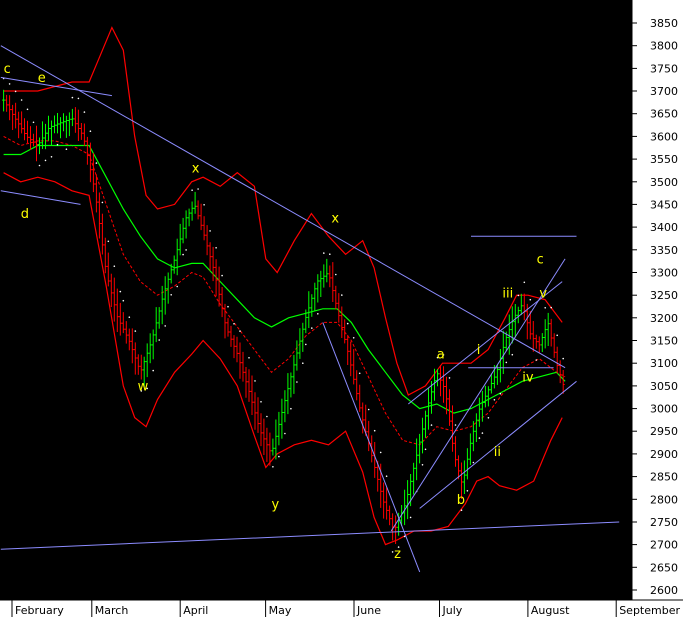 The width and height of the screenshot is (683, 617). Describe the element at coordinates (664, 545) in the screenshot. I see `y-tick-label: 2700` at that location.